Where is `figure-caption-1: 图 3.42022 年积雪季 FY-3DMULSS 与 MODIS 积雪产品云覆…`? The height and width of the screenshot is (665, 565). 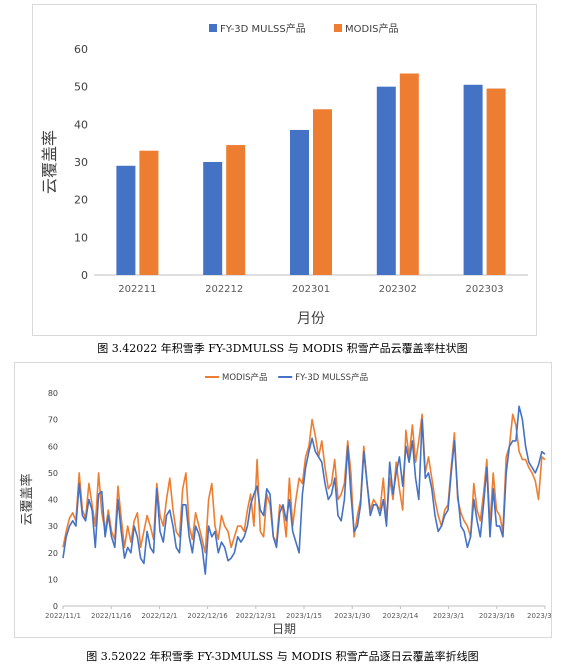
figure-caption-1: 图 3.42022 年积雪季 FY-3DMULSS 与 MODIS 积雪产品云覆… is located at coordinates (282, 348).